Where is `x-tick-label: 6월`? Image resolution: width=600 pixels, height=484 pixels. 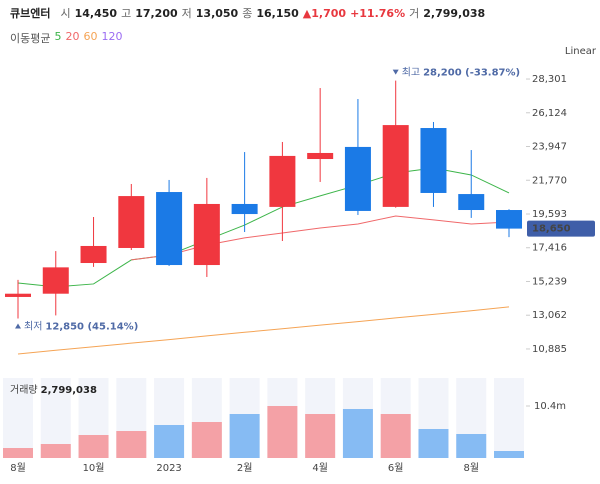 x-tick-label: 6월 is located at coordinates (396, 468).